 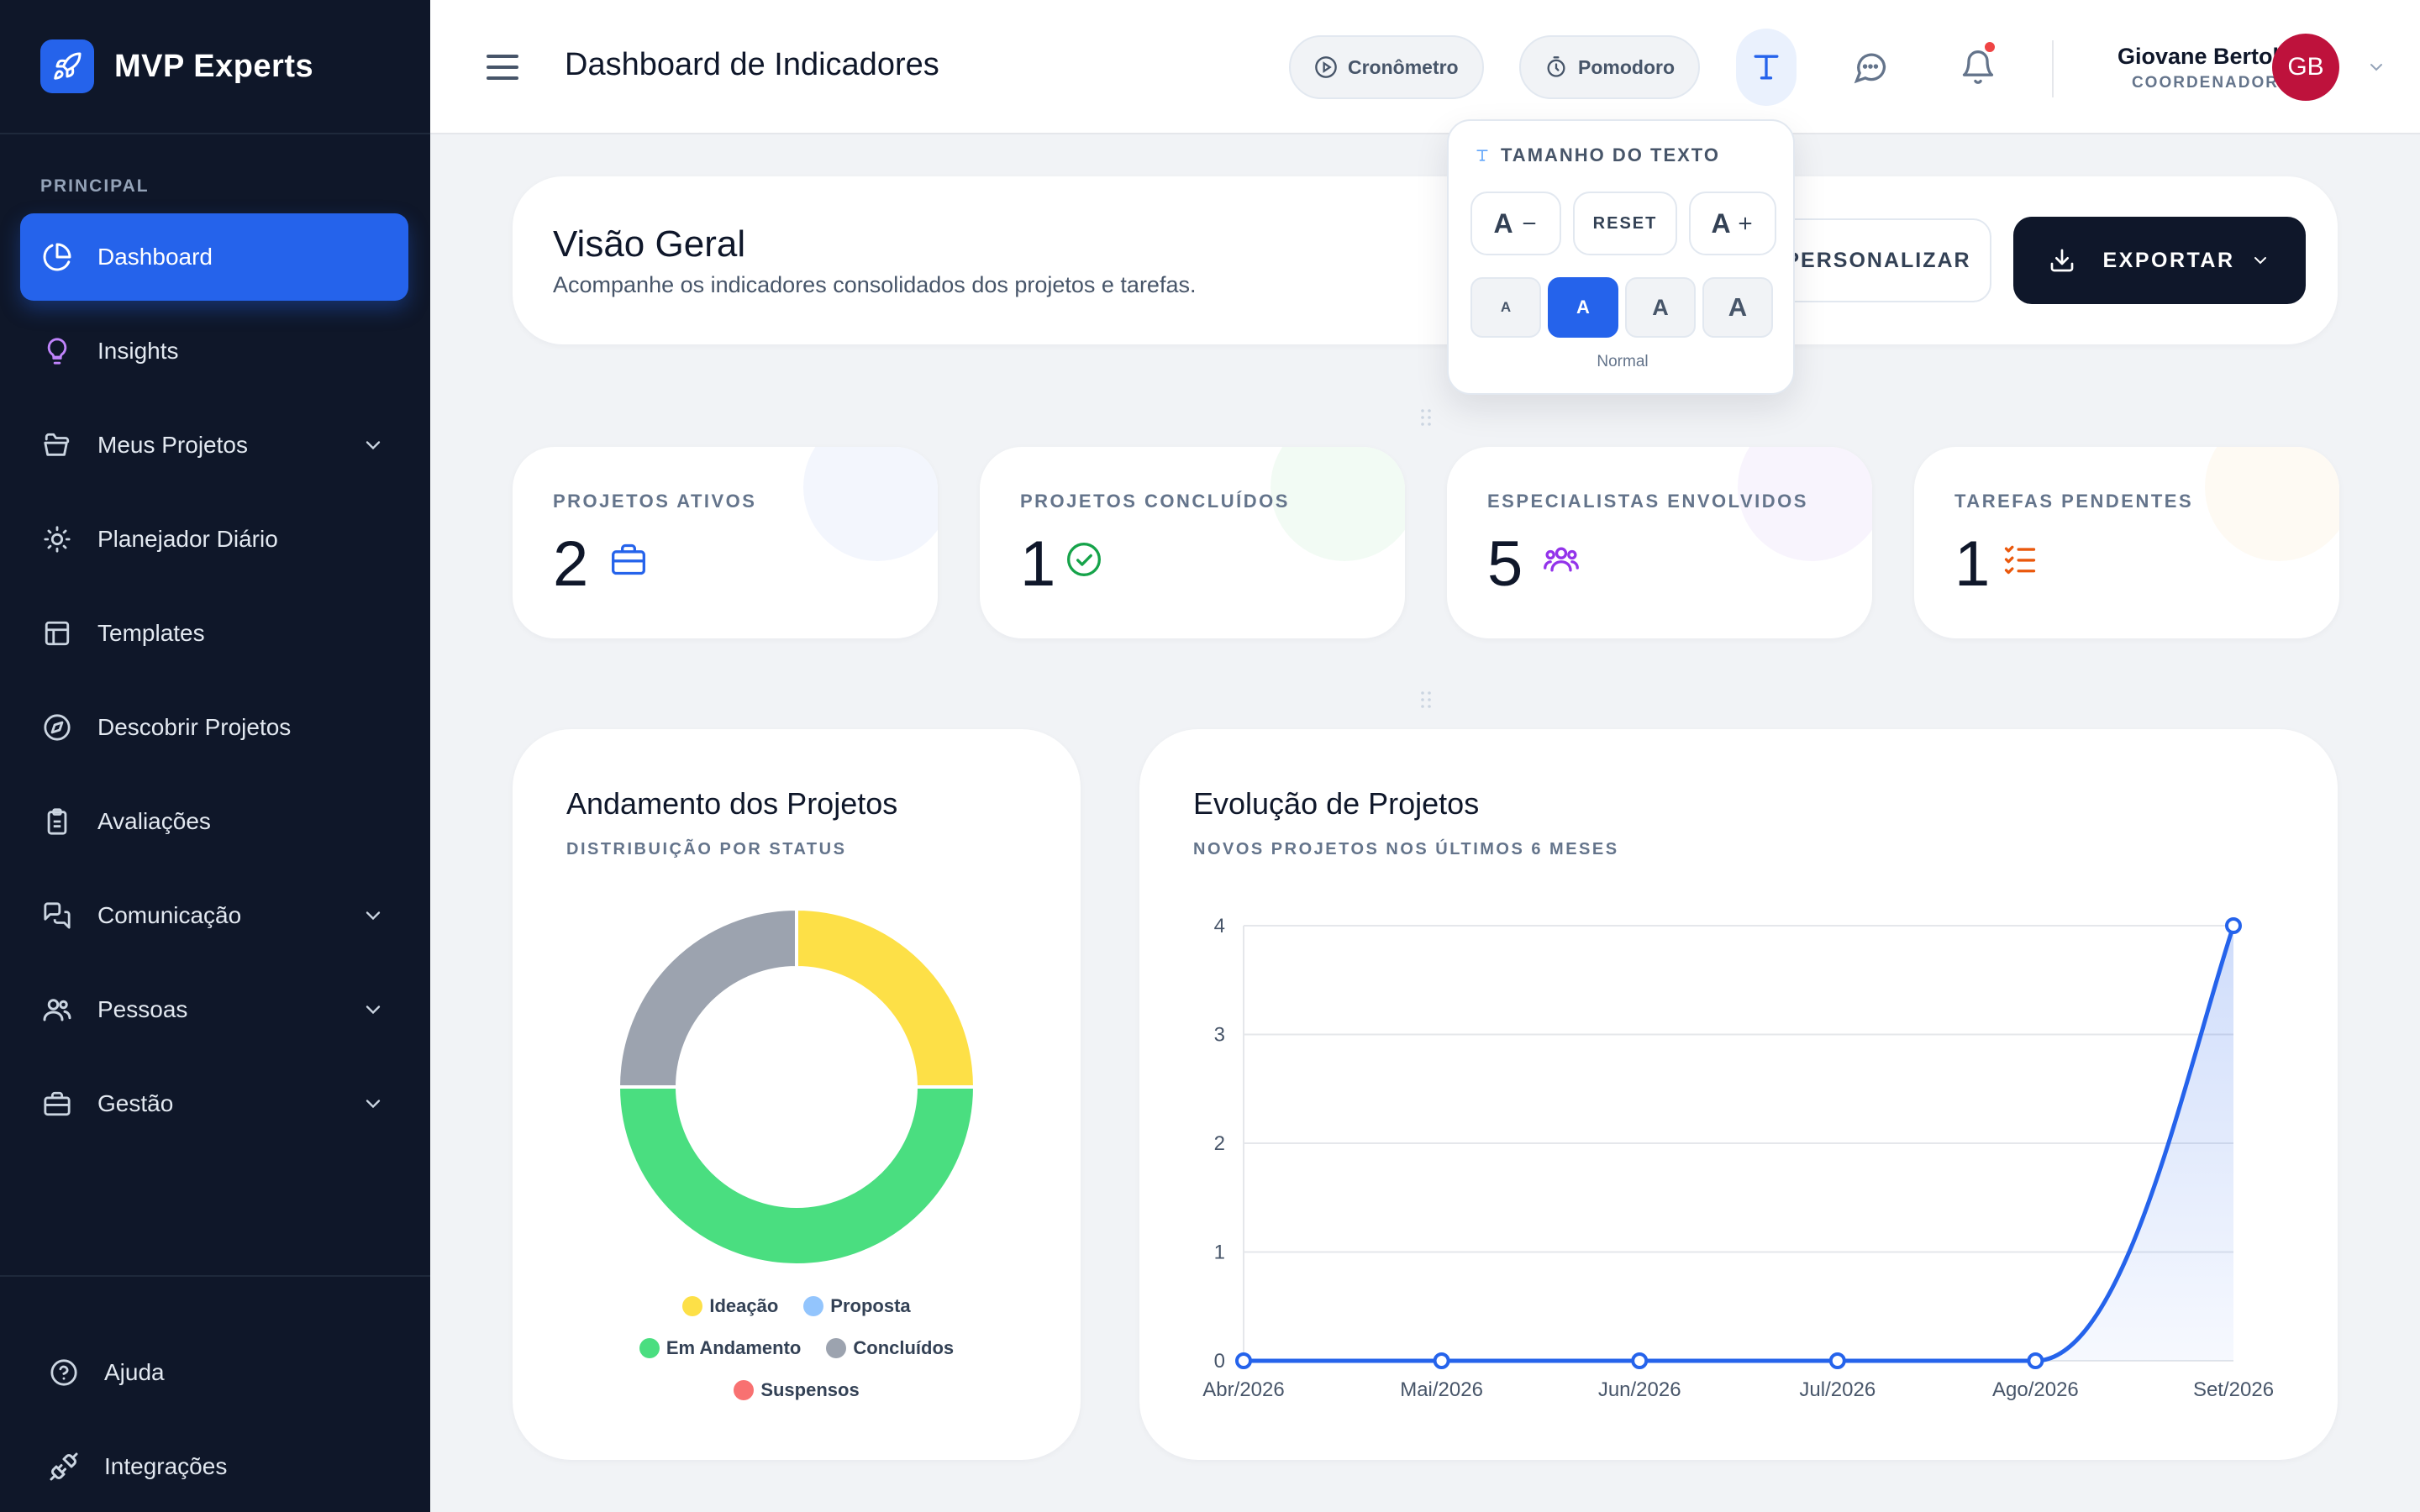 I want to click on bell-icon, so click(x=1978, y=67).